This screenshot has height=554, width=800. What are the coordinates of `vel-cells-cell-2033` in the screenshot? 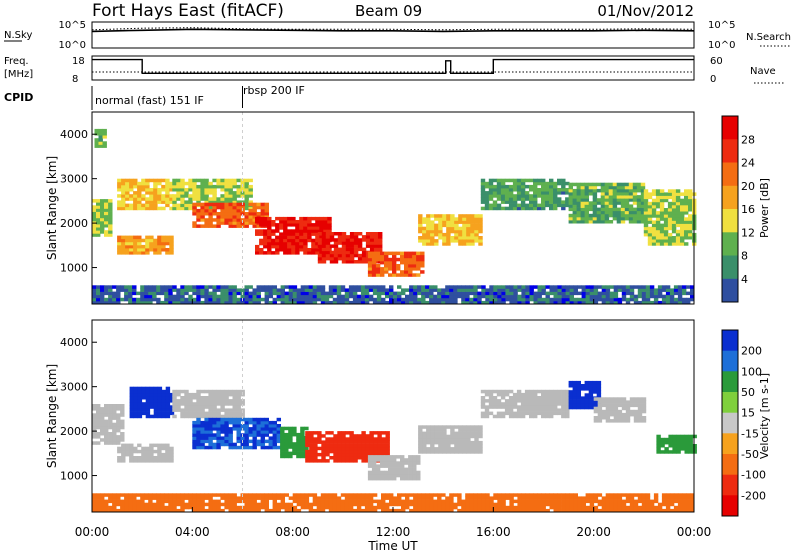 It's located at (527, 495).